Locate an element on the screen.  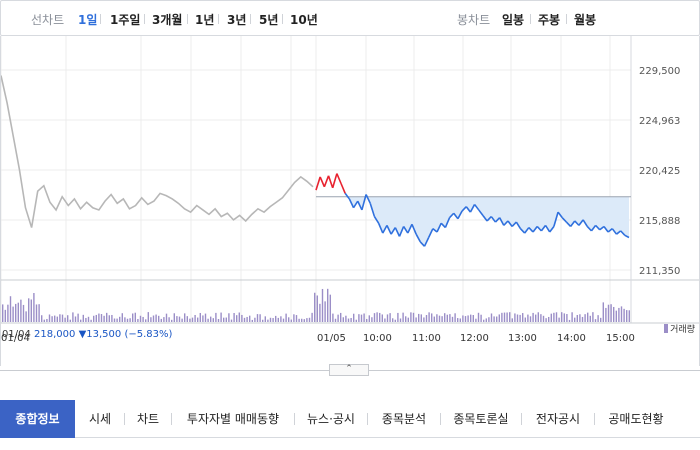
candle-weekly: 주봉 is located at coordinates (549, 20).